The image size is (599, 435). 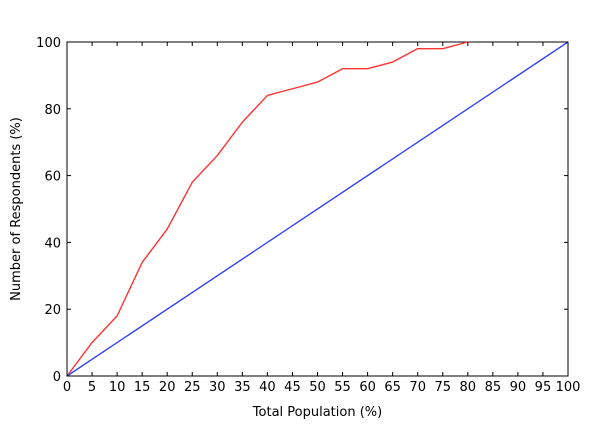 I want to click on x-tick-label: 60, so click(x=367, y=387).